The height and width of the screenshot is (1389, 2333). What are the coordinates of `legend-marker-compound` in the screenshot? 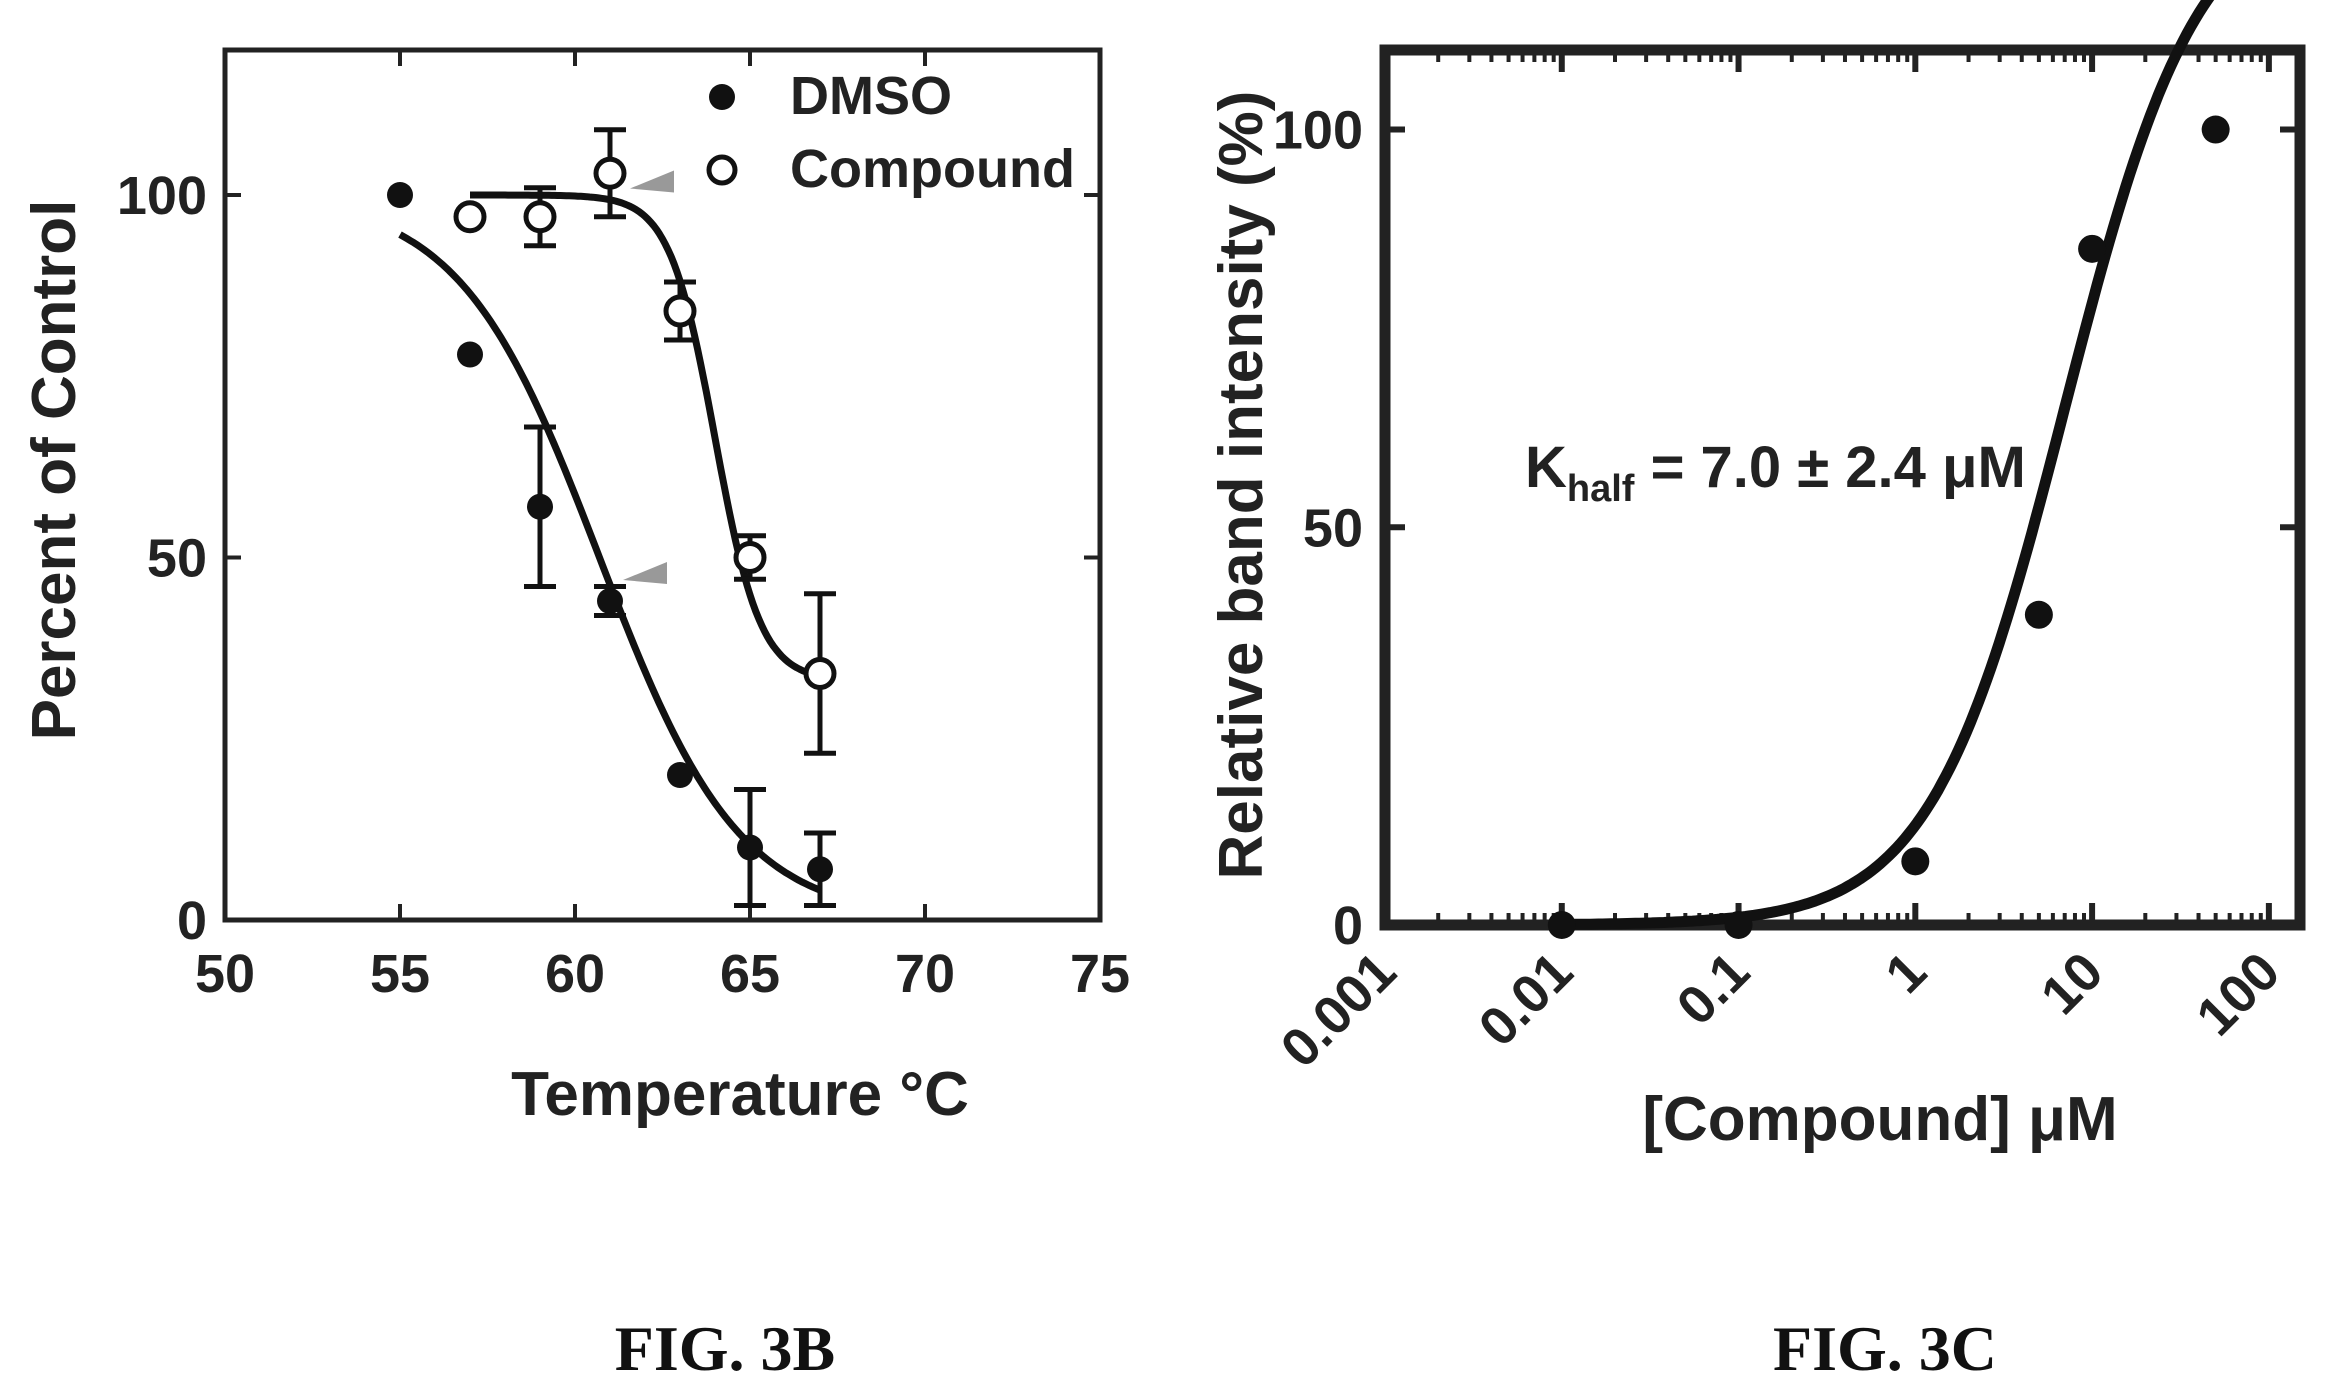 It's located at (722, 170).